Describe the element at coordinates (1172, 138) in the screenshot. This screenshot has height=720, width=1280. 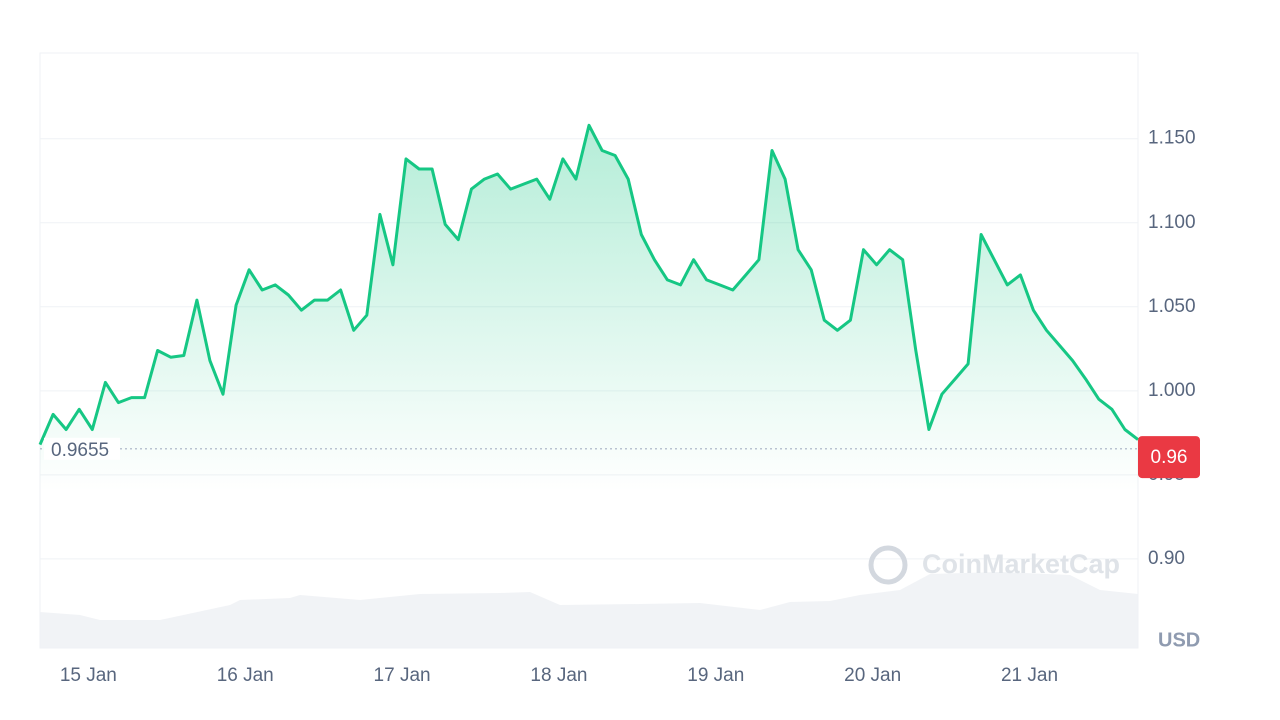
I see `y-tick-label: 1.150` at that location.